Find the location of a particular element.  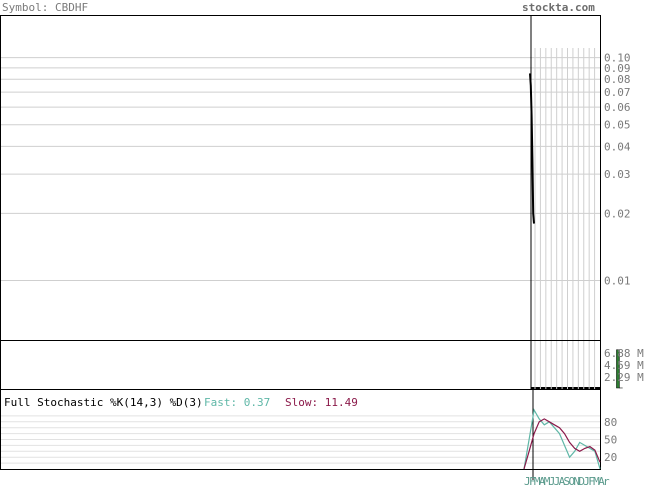

x-tick-label: O is located at coordinates (571, 480).